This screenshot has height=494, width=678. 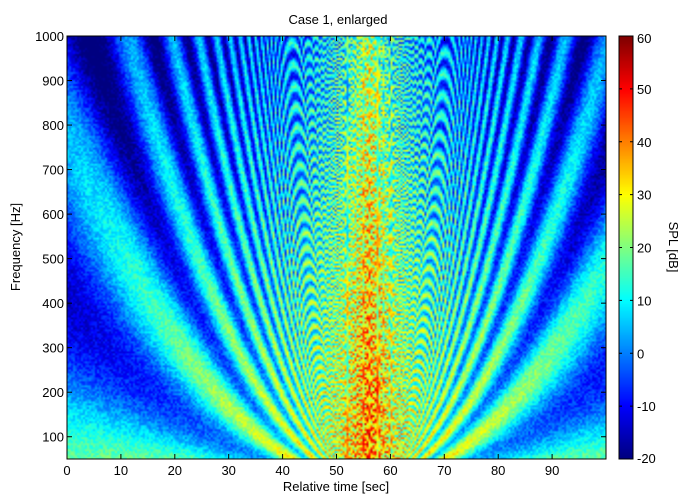 What do you see at coordinates (53, 81) in the screenshot?
I see `y-tick-label: 900` at bounding box center [53, 81].